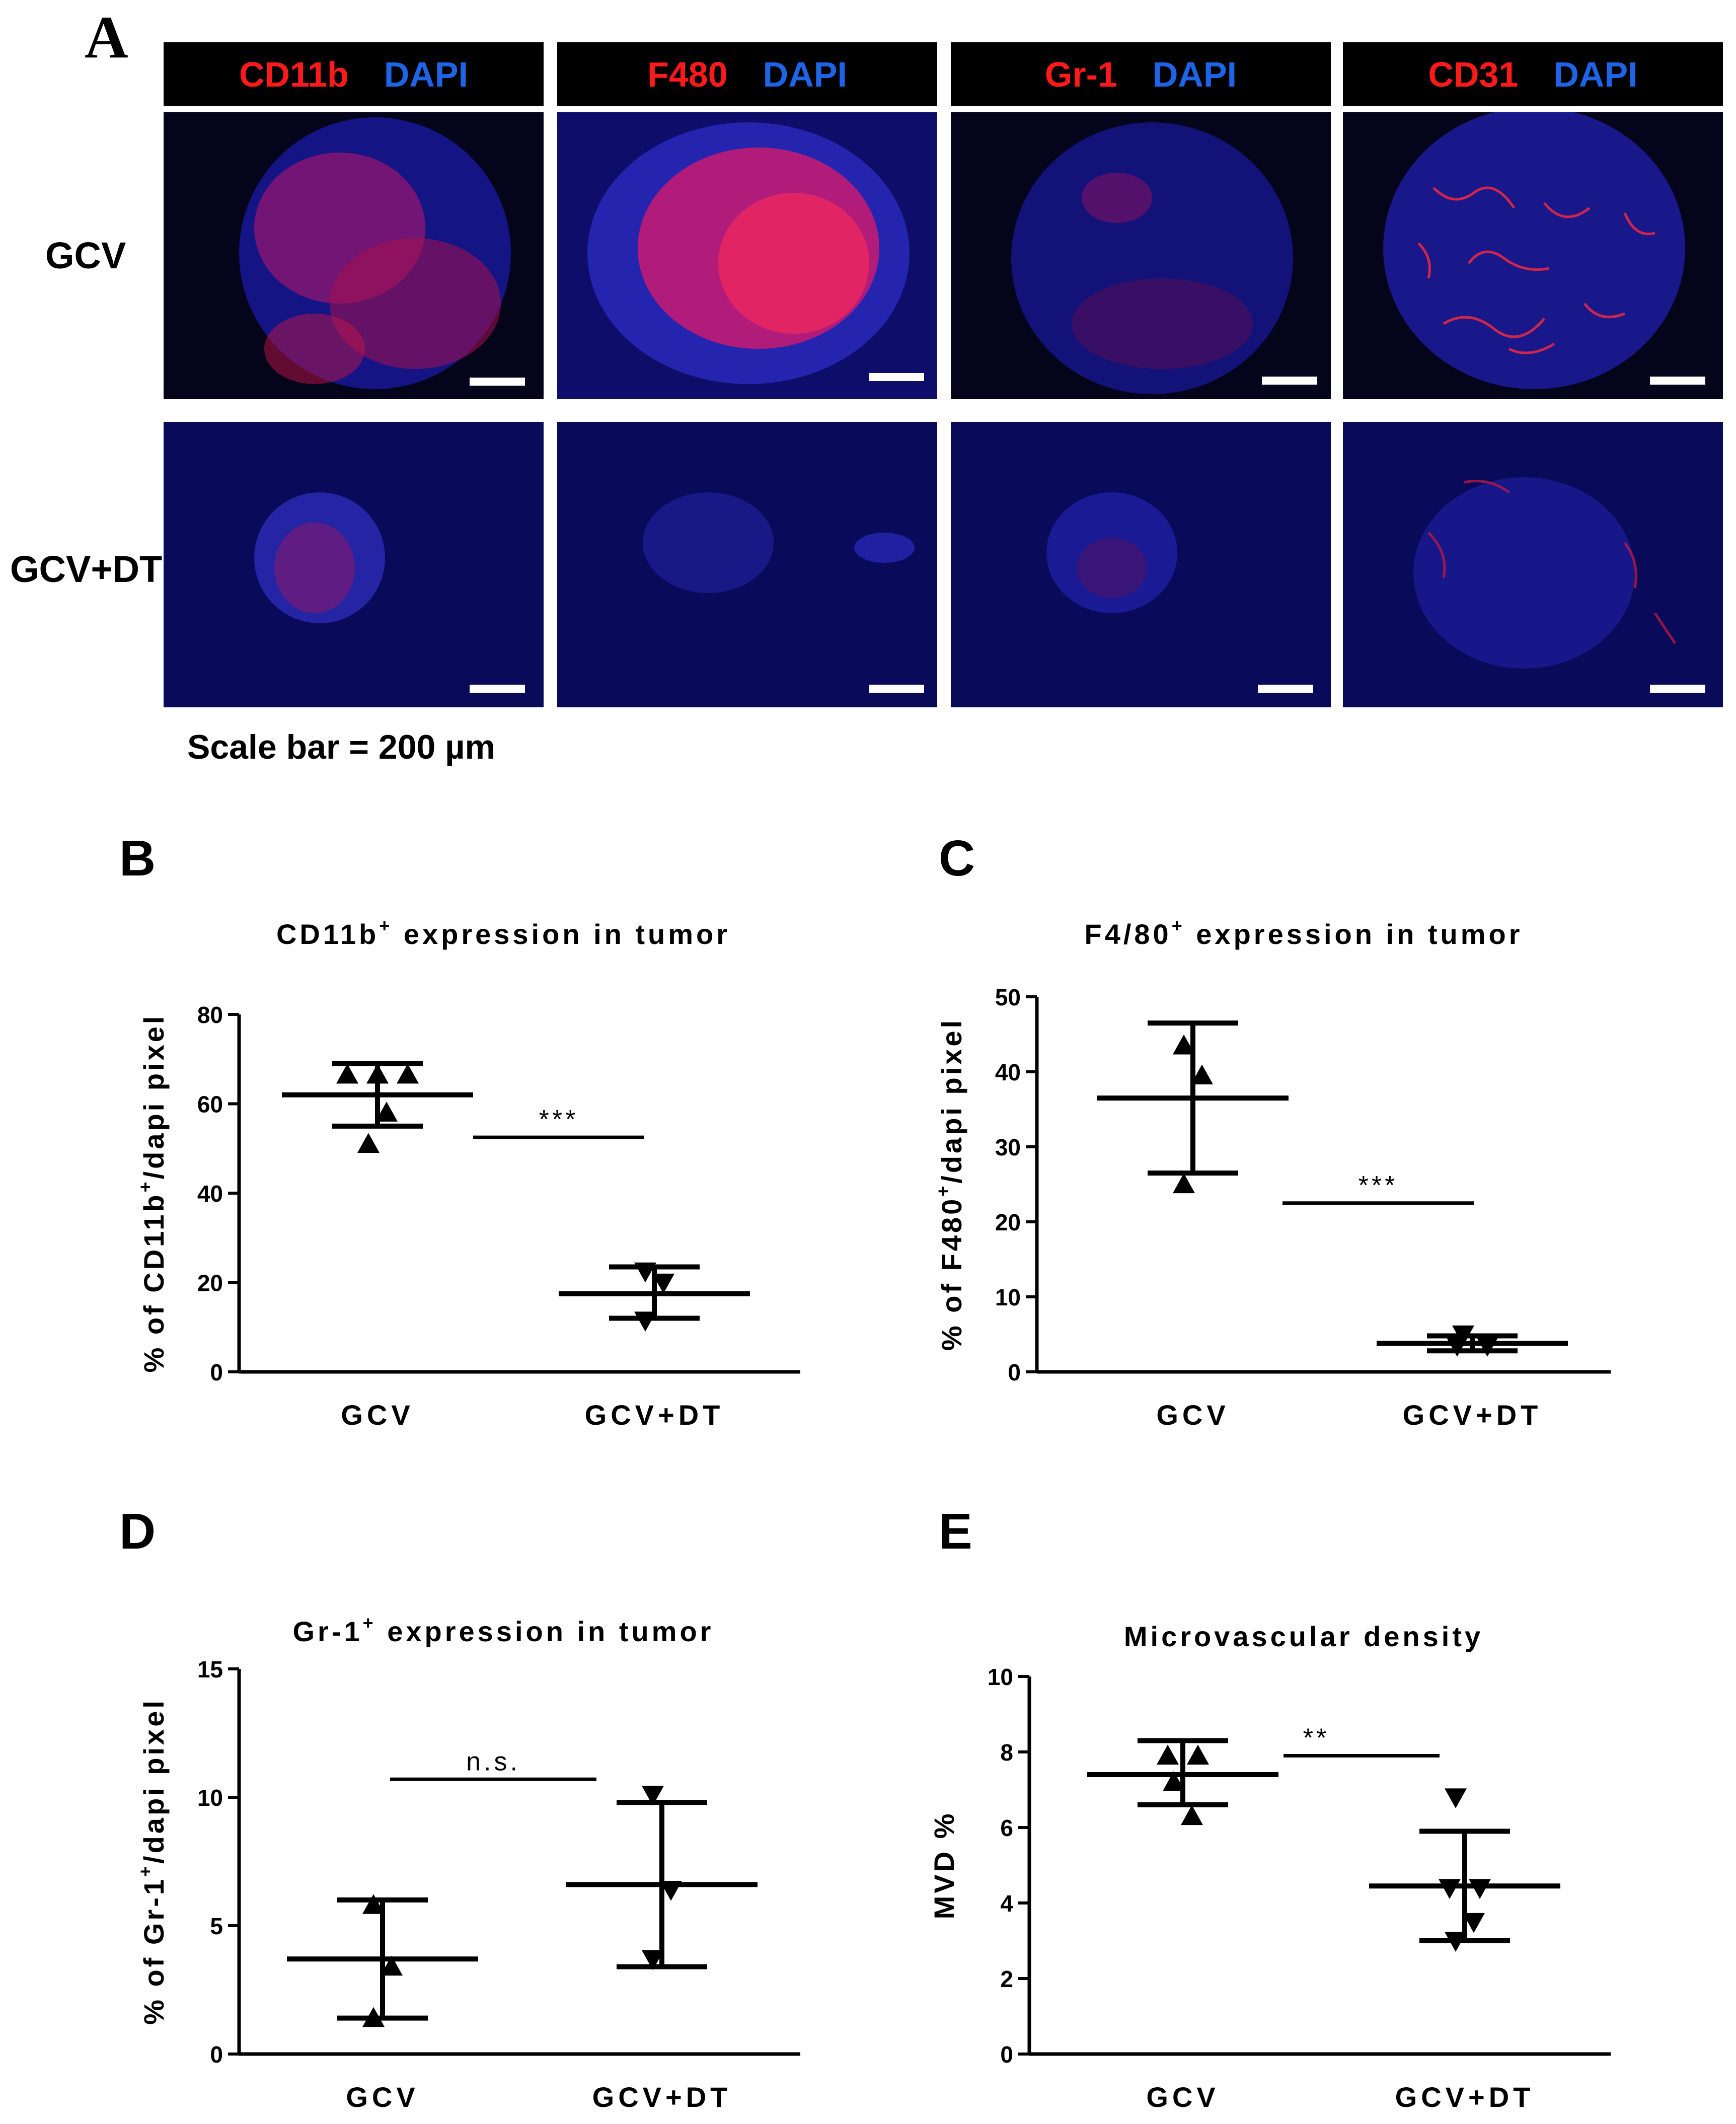 The image size is (1736, 2124). What do you see at coordinates (747, 74) in the screenshot?
I see `column-header-f480: F480 DAPI` at bounding box center [747, 74].